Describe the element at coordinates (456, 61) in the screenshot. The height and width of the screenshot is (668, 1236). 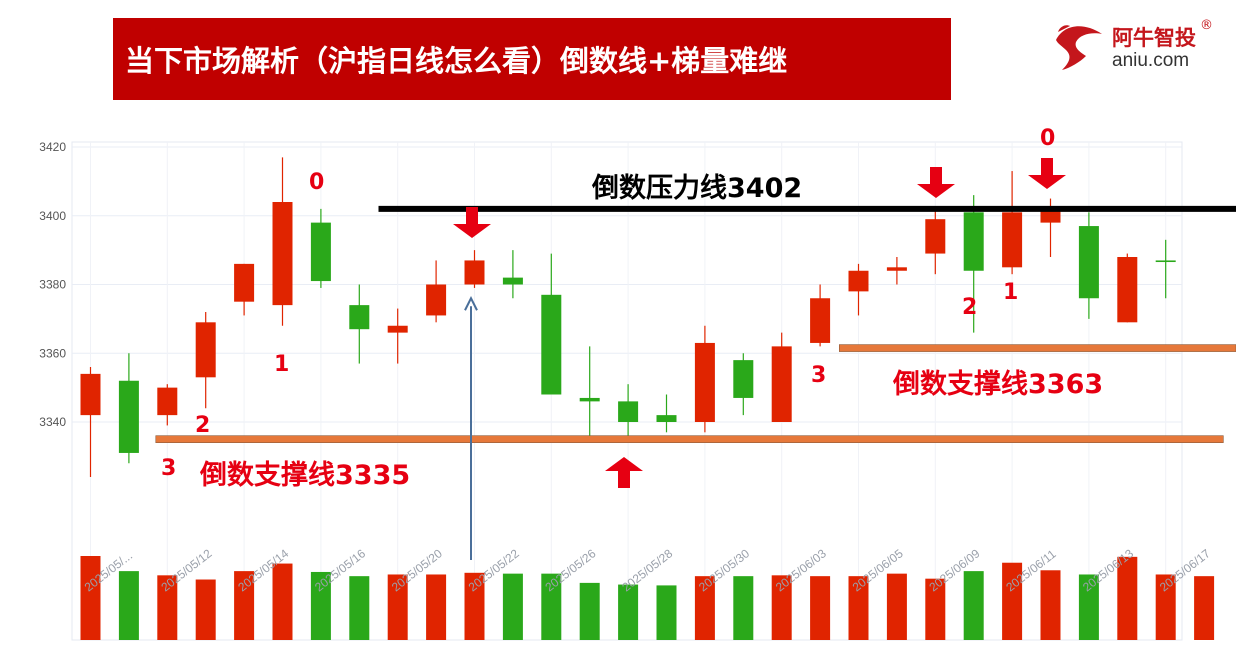
I see `page-title: 当下市场解析（沪指日线怎么看）倒数线+梯量难继` at that location.